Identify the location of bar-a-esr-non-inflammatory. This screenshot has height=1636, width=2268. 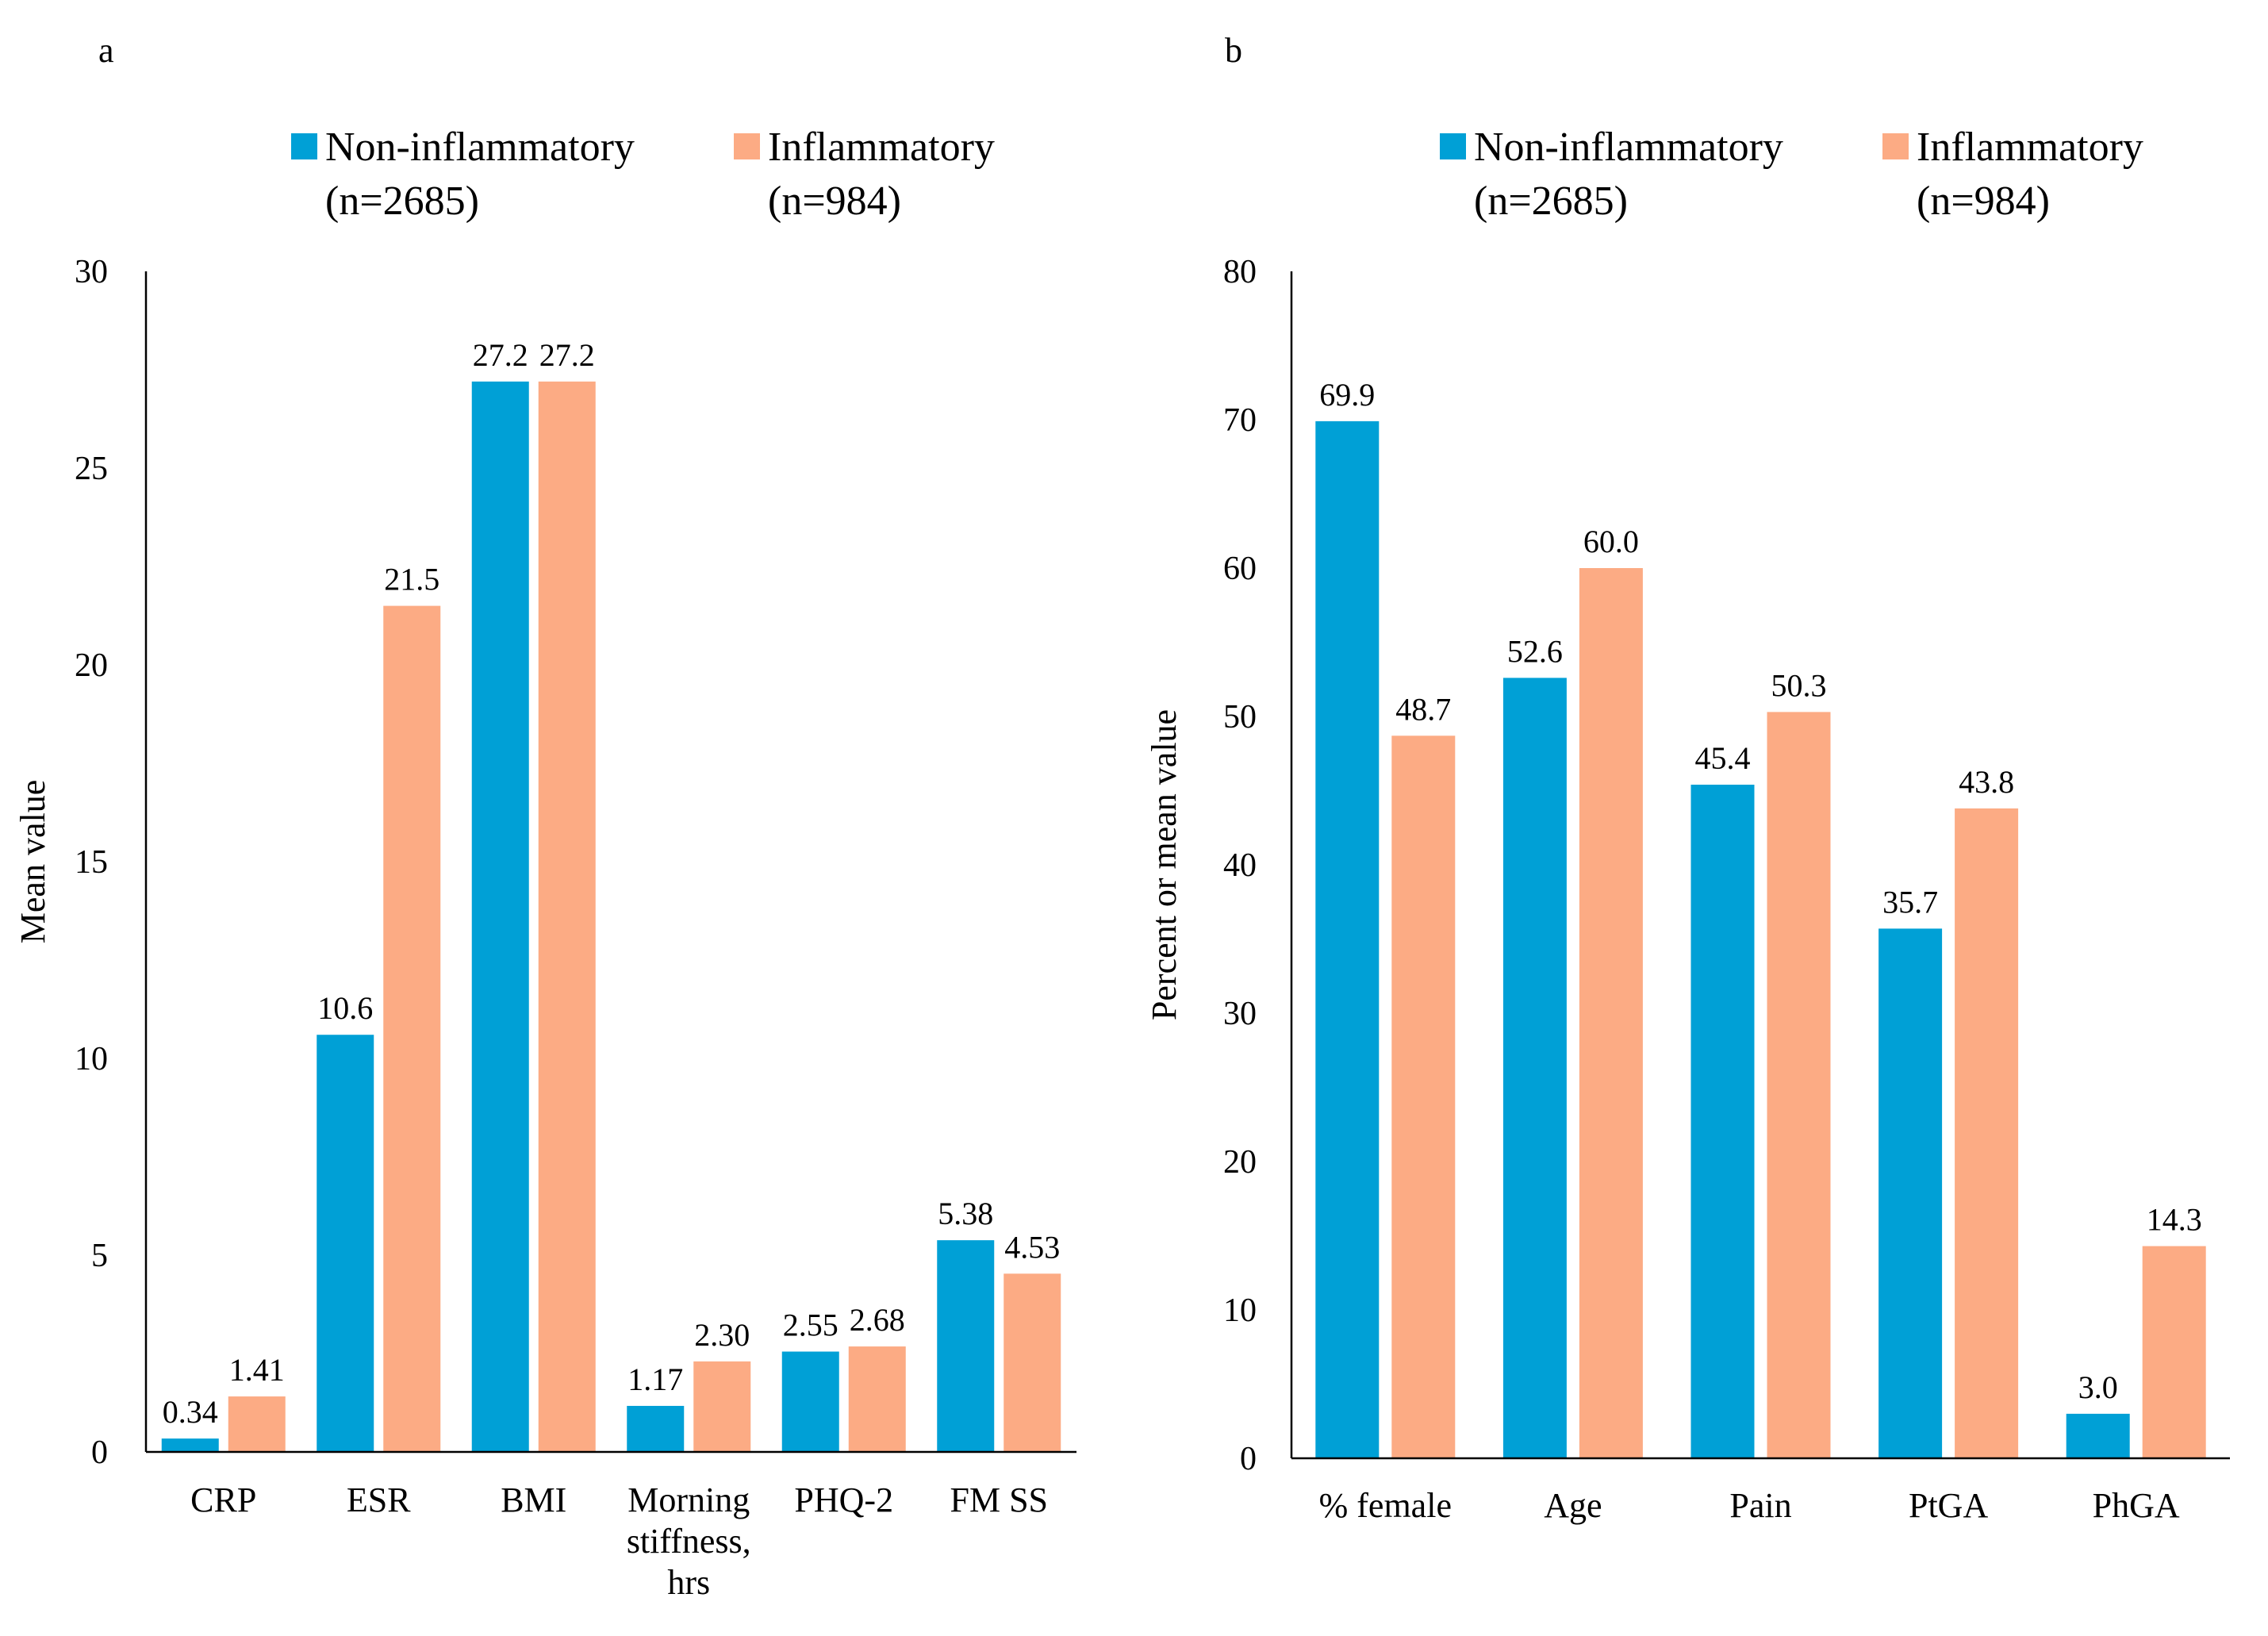
(346, 1243).